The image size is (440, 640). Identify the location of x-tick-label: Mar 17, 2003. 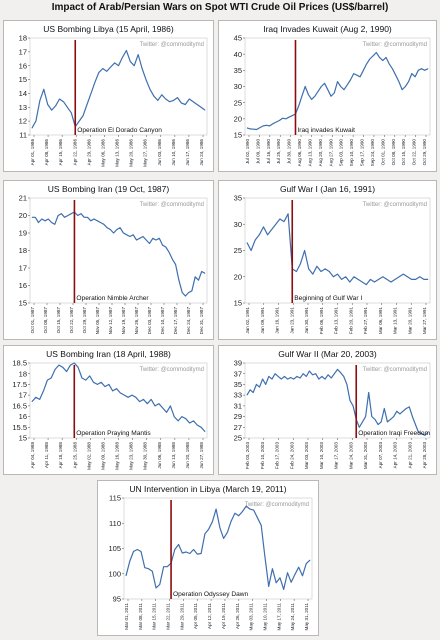
(336, 456).